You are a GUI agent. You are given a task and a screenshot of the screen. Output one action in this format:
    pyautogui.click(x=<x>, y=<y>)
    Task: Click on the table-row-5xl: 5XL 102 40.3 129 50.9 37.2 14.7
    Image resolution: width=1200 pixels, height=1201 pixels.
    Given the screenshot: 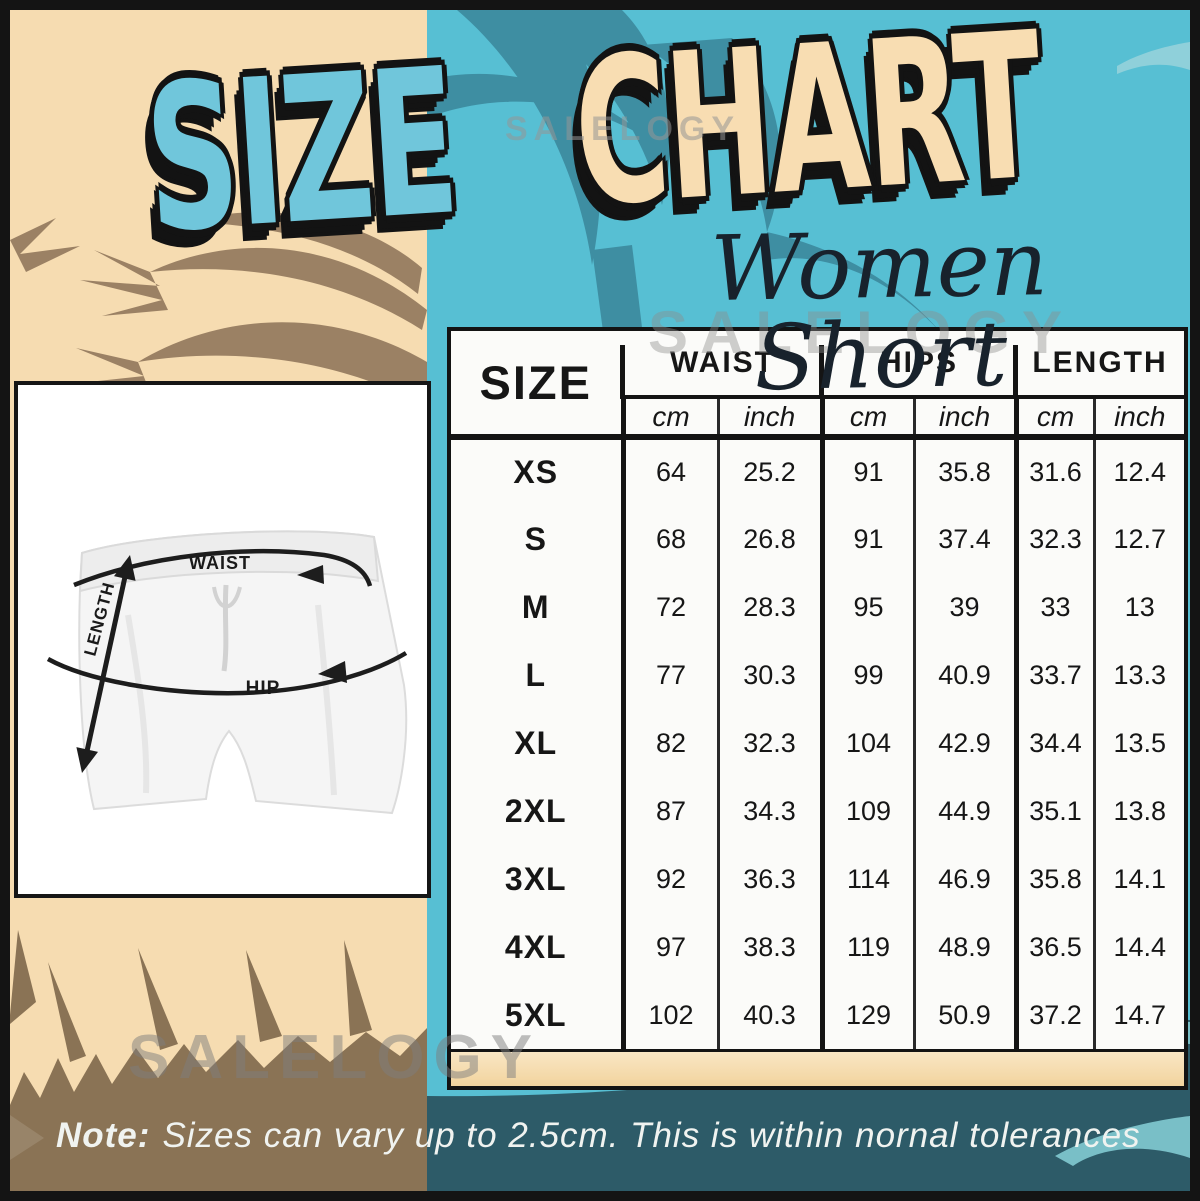 What is the action you would take?
    pyautogui.click(x=818, y=1015)
    